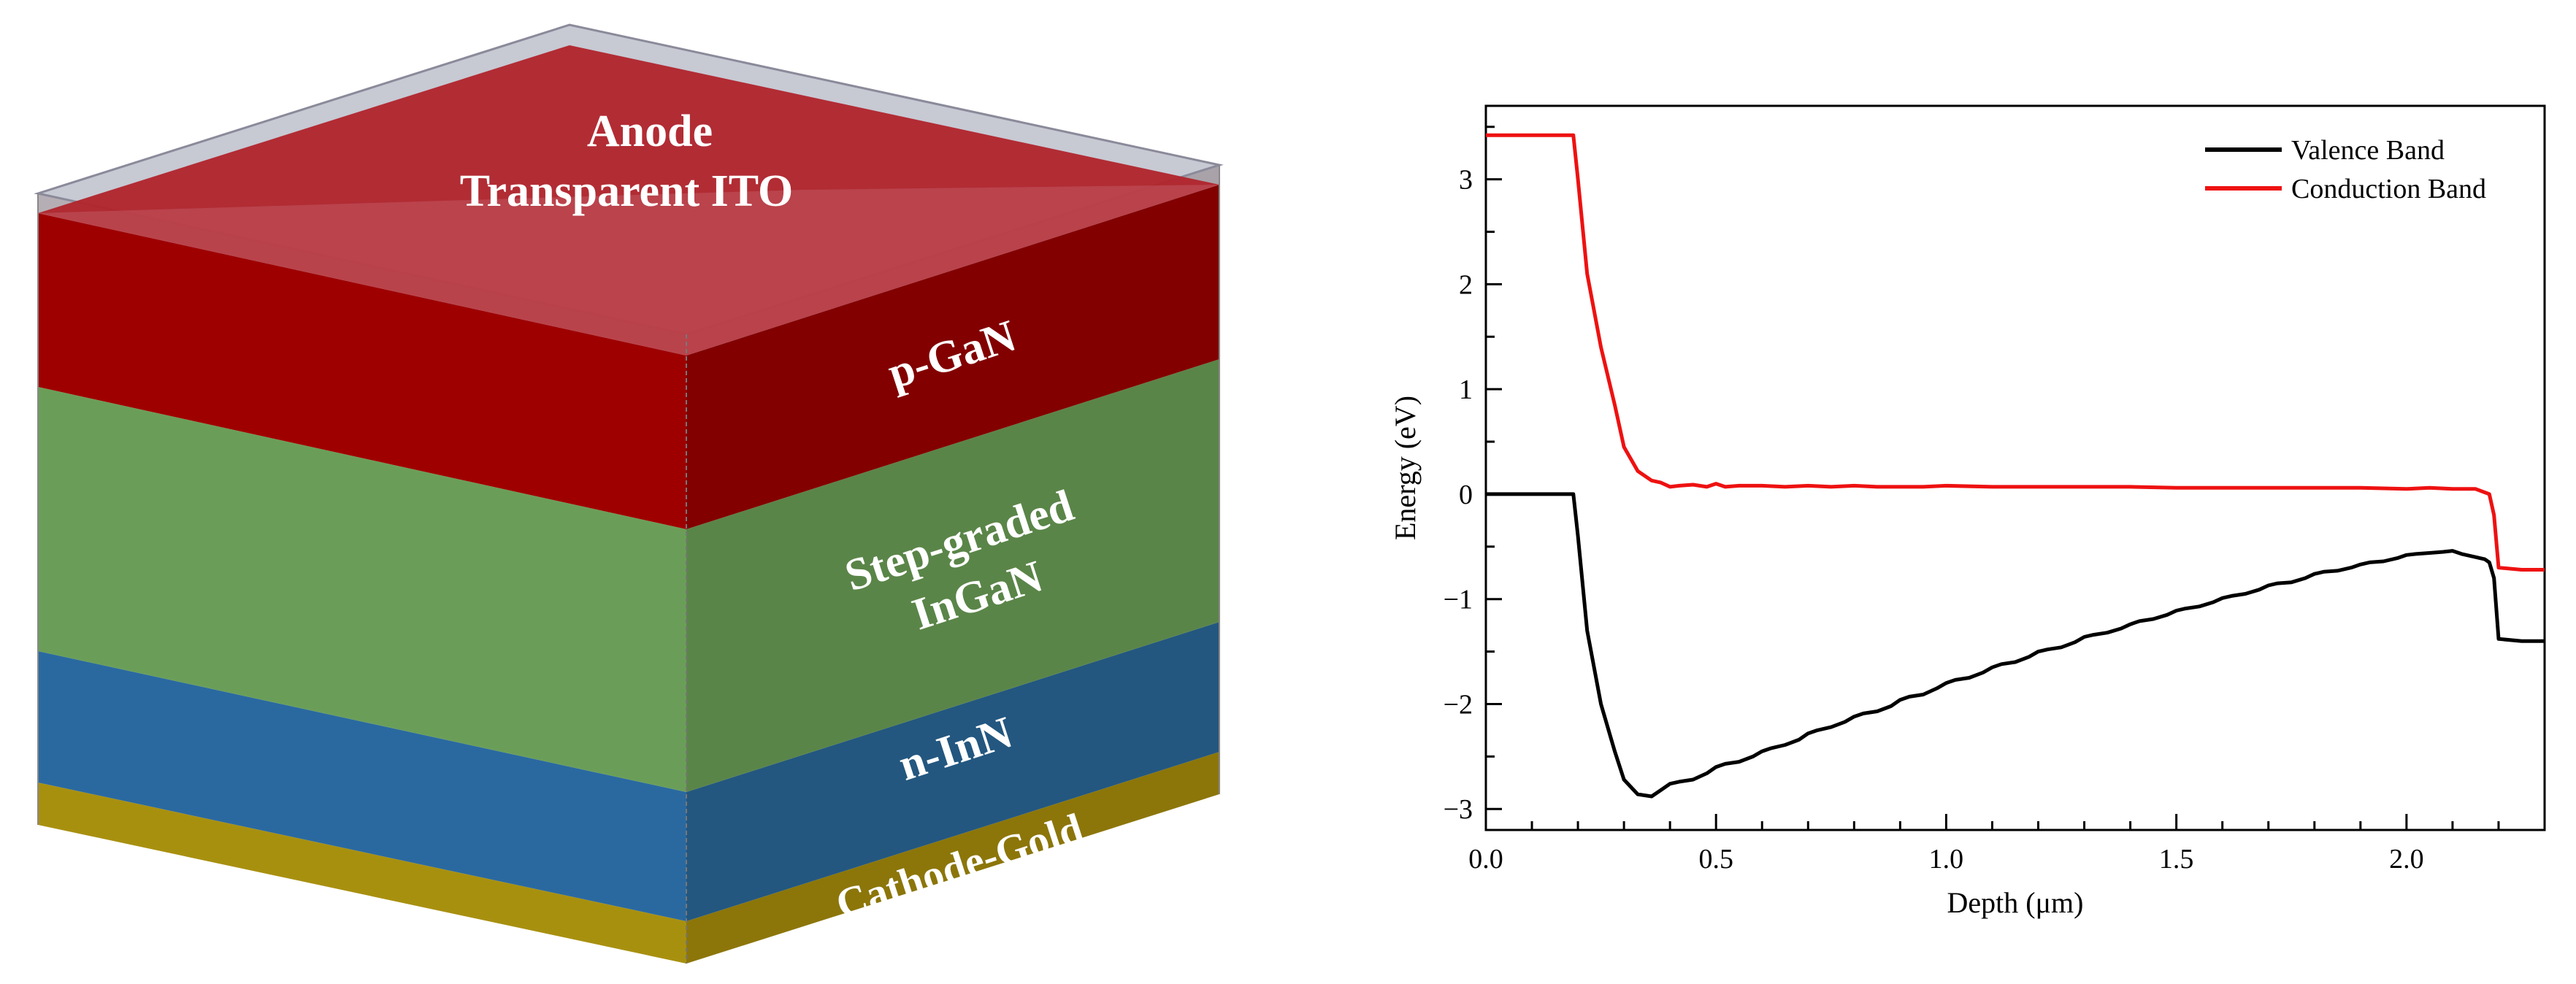 Image resolution: width=2576 pixels, height=984 pixels. Describe the element at coordinates (628, 270) in the screenshot. I see `ito-top-sheen` at that location.